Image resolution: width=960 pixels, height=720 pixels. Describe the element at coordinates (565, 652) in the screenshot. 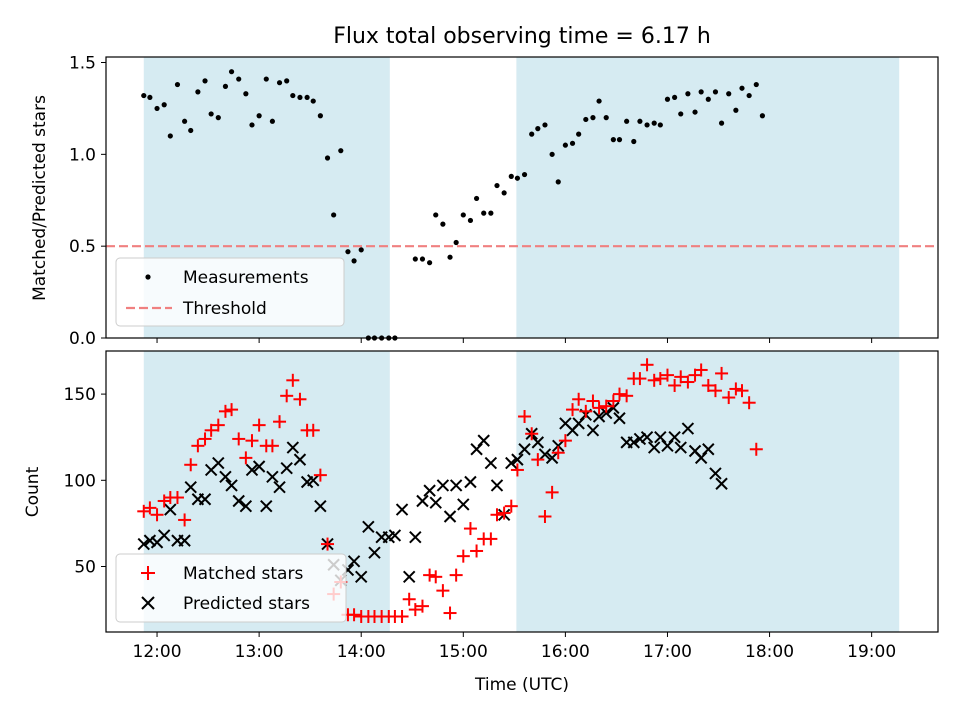

I see `x-tick-label: 16:00` at that location.